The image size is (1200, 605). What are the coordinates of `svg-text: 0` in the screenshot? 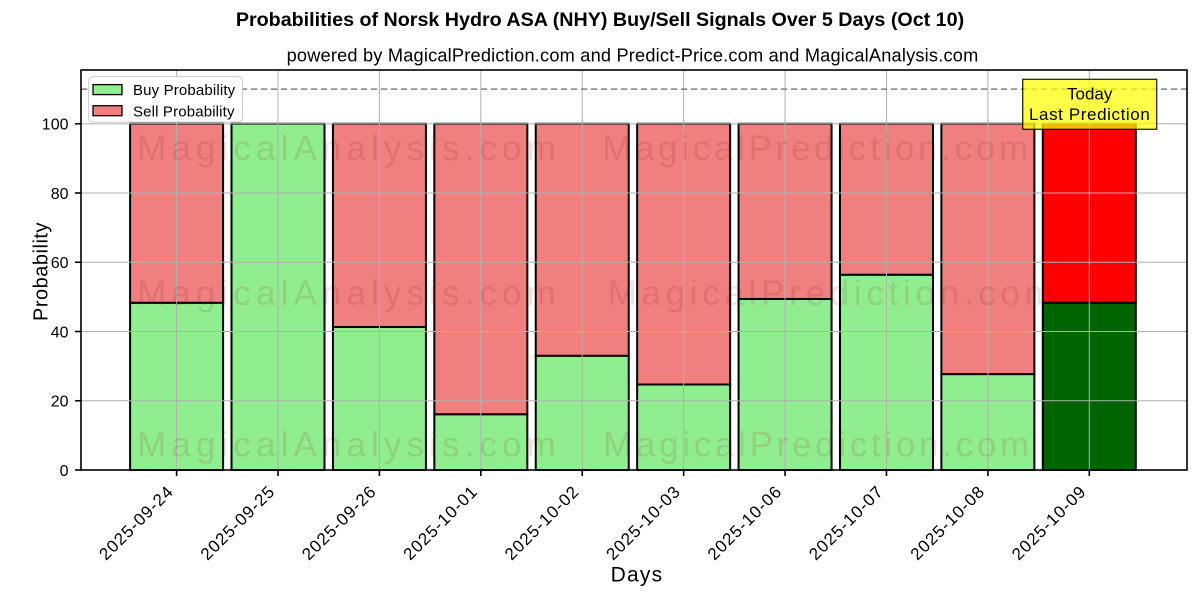 It's located at (64, 471).